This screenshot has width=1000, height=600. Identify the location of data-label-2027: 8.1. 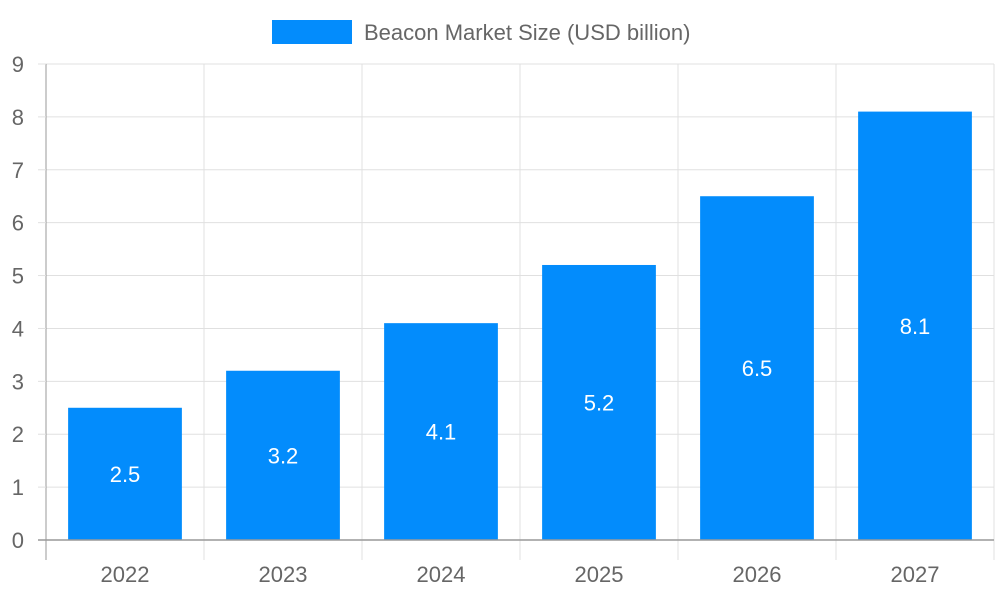
(915, 326).